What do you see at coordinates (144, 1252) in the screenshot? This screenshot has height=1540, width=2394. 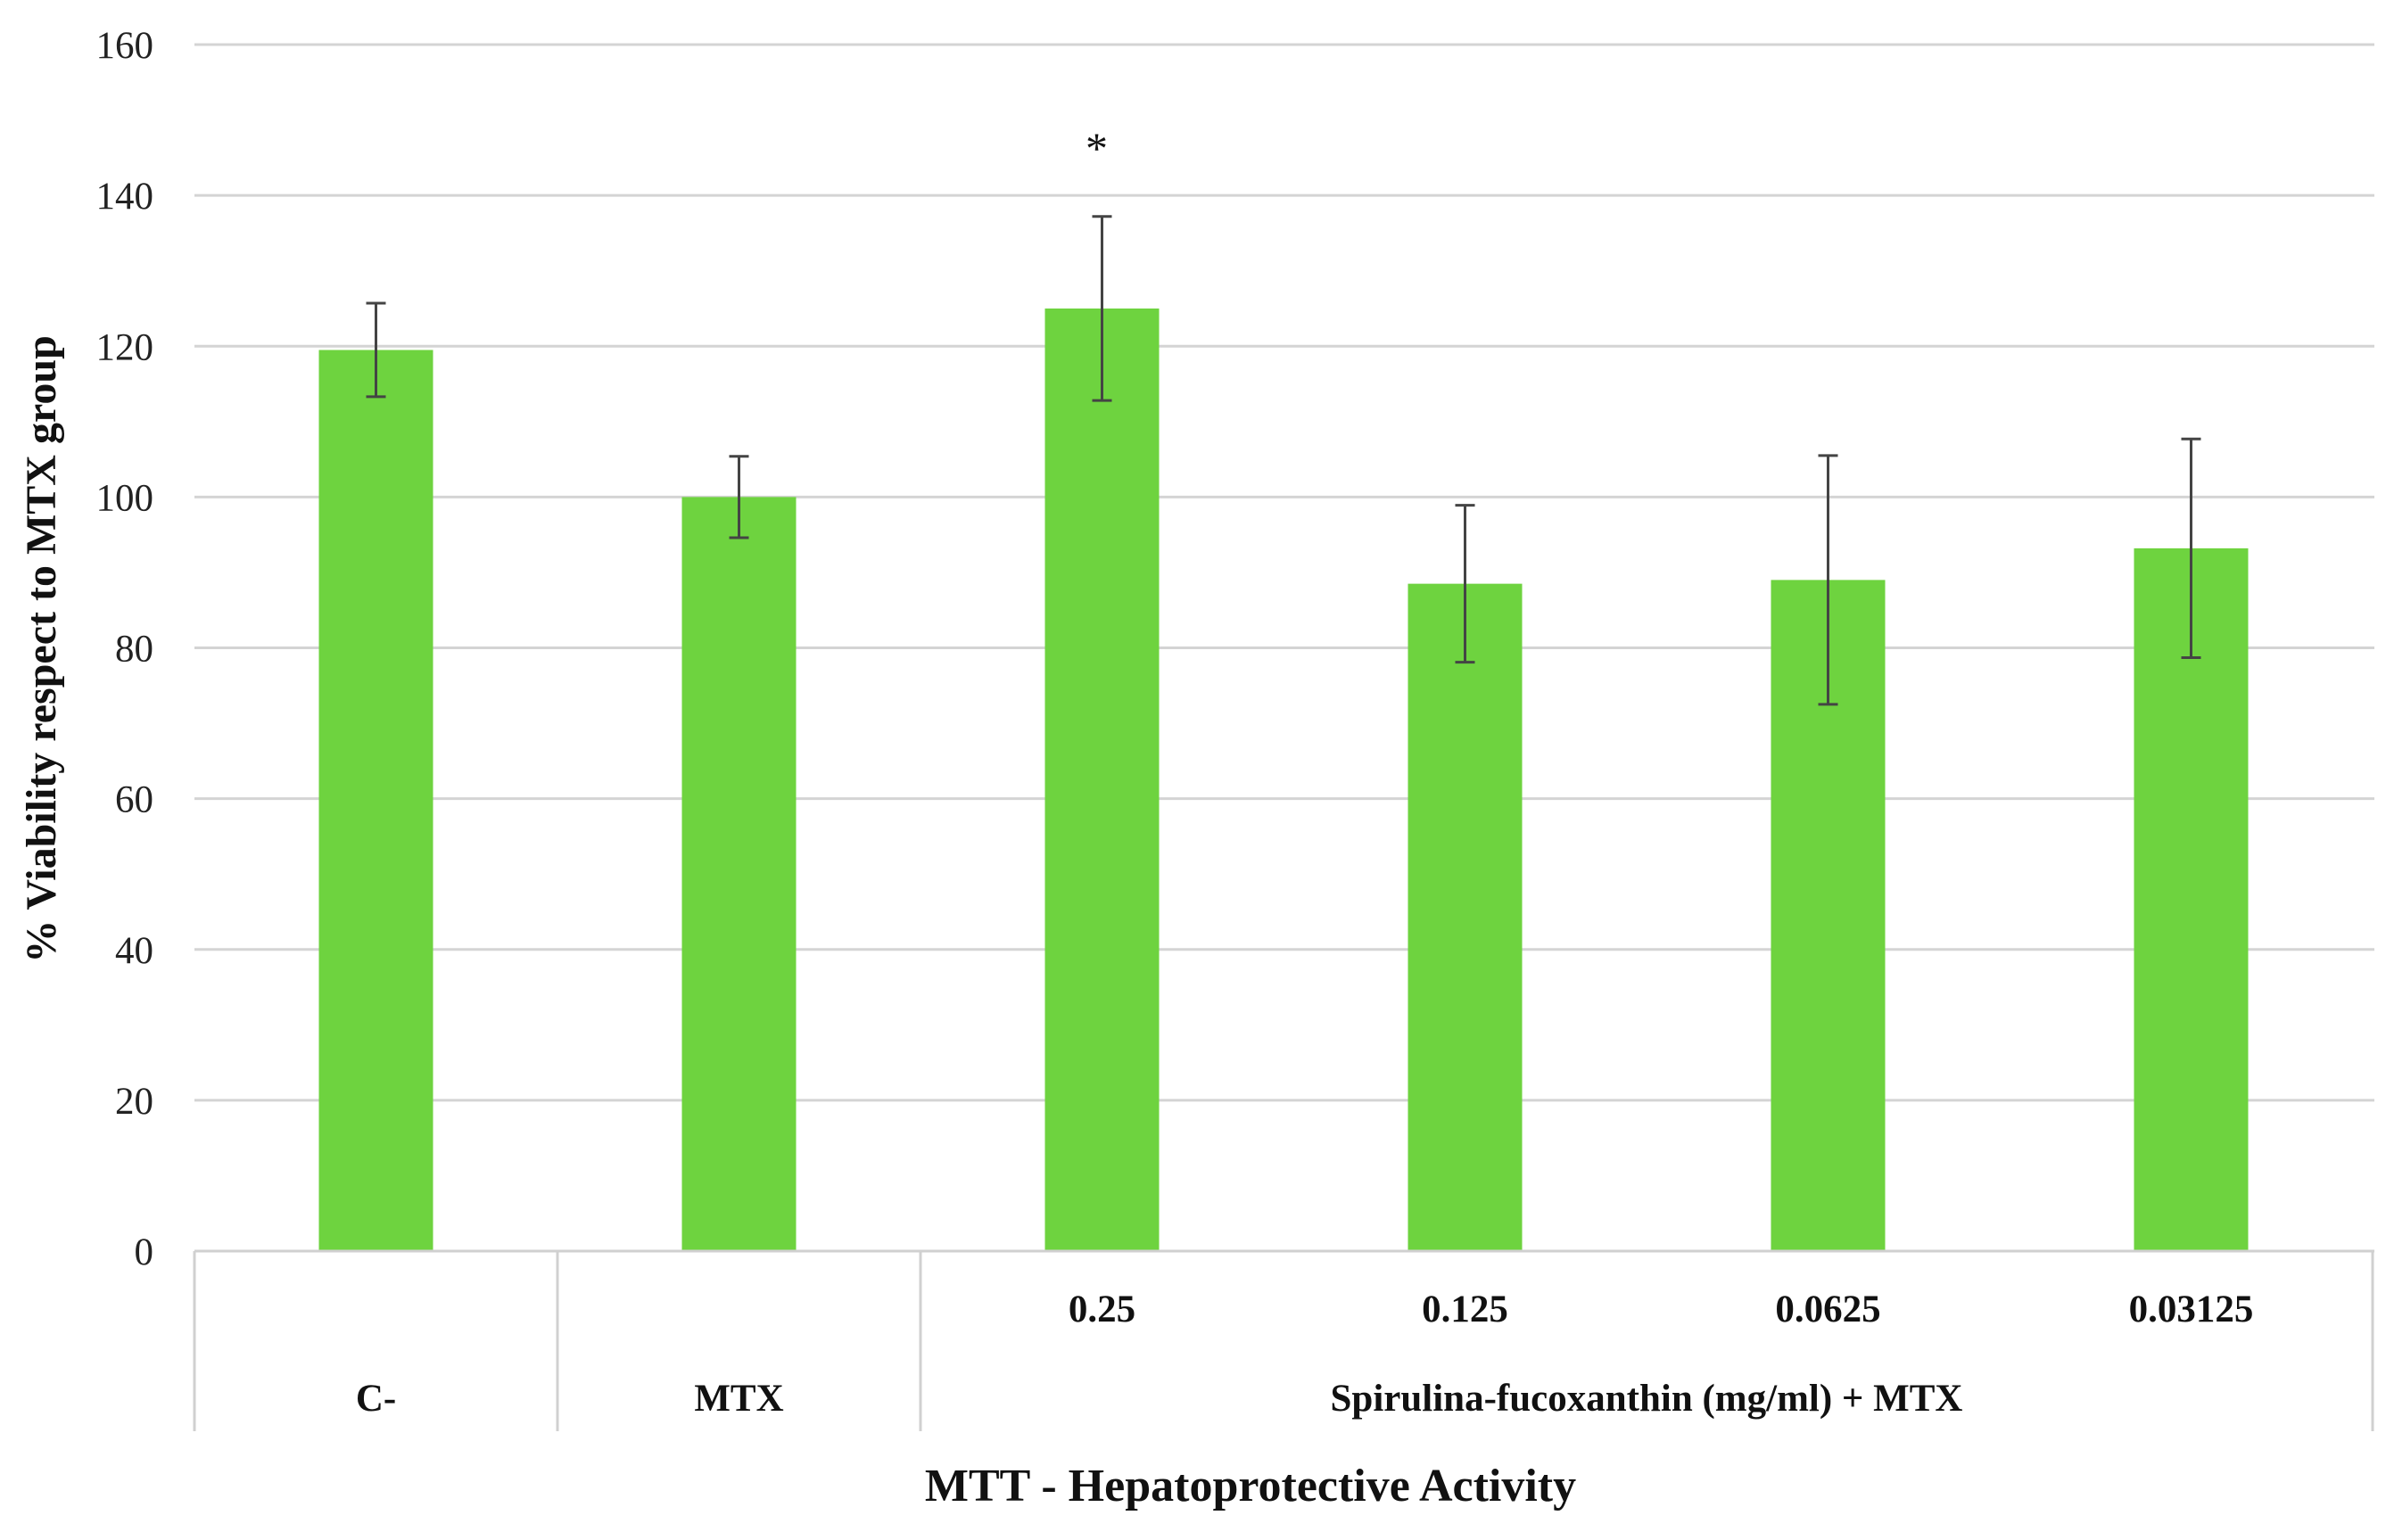 I see `y-tick-label: 0` at bounding box center [144, 1252].